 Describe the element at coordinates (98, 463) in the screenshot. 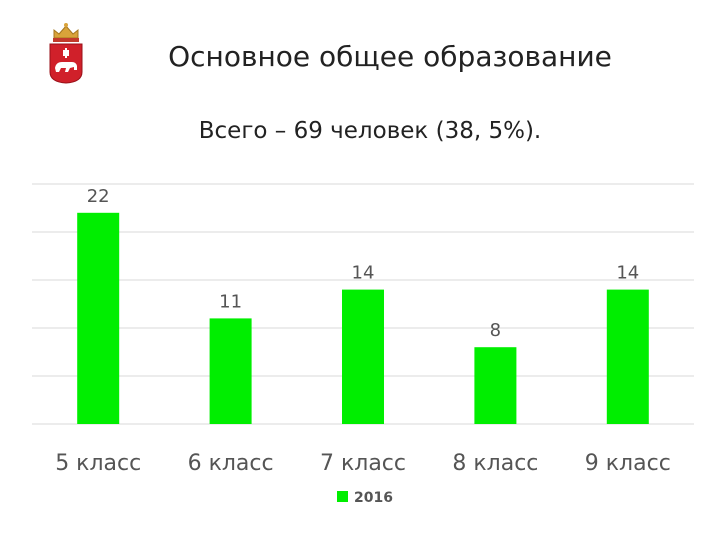

I see `x-tick-label: 5 класс` at that location.